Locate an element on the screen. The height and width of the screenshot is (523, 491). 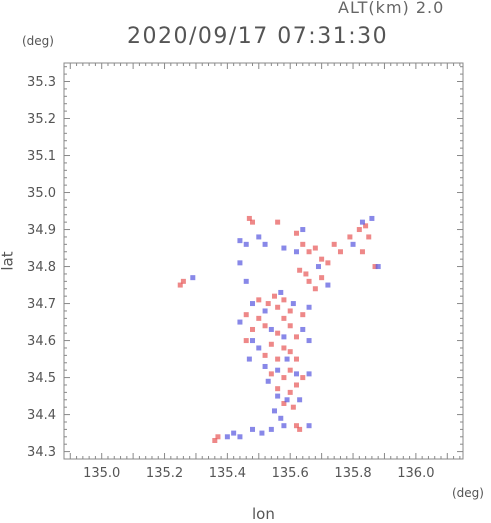
y-tick-label: 35.0 is located at coordinates (41, 193).